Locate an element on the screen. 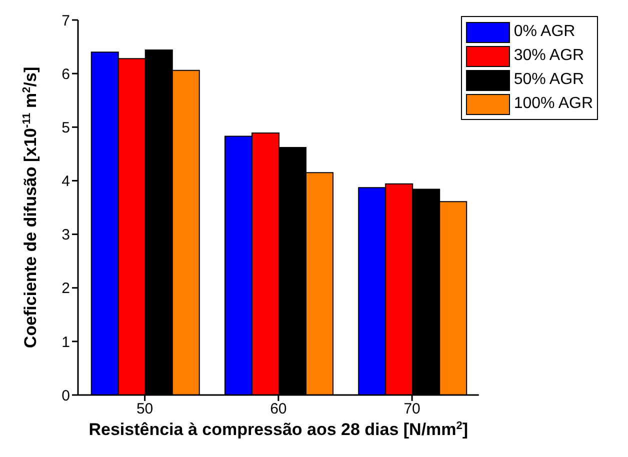 The height and width of the screenshot is (457, 628). legend-label: 100% AGR is located at coordinates (553, 104).